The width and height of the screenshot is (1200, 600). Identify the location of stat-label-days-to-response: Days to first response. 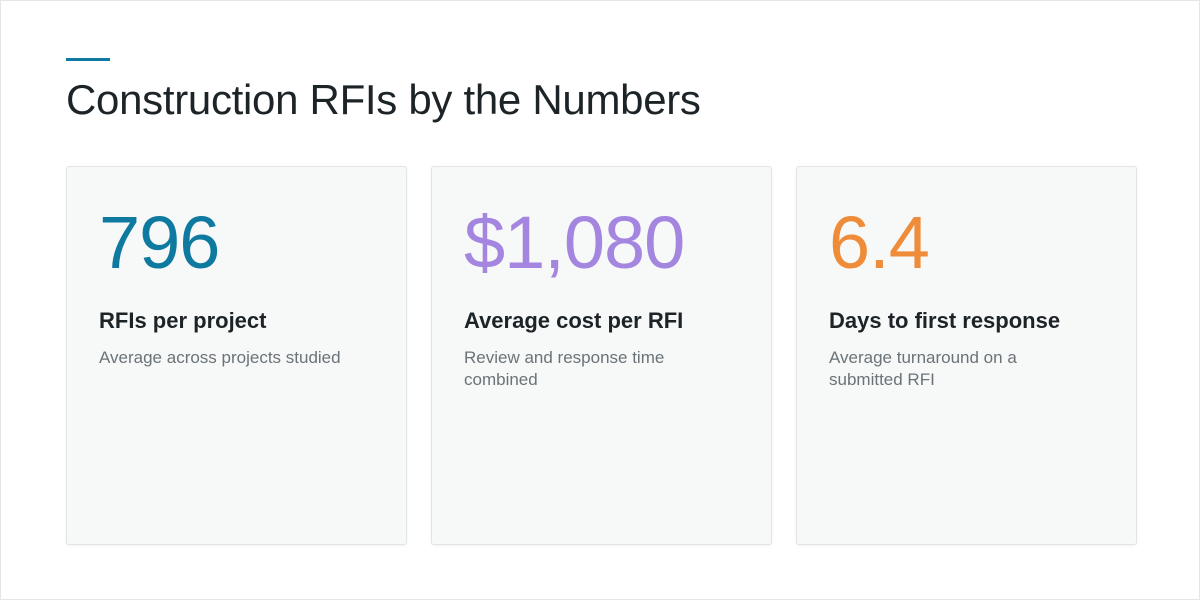
(945, 320).